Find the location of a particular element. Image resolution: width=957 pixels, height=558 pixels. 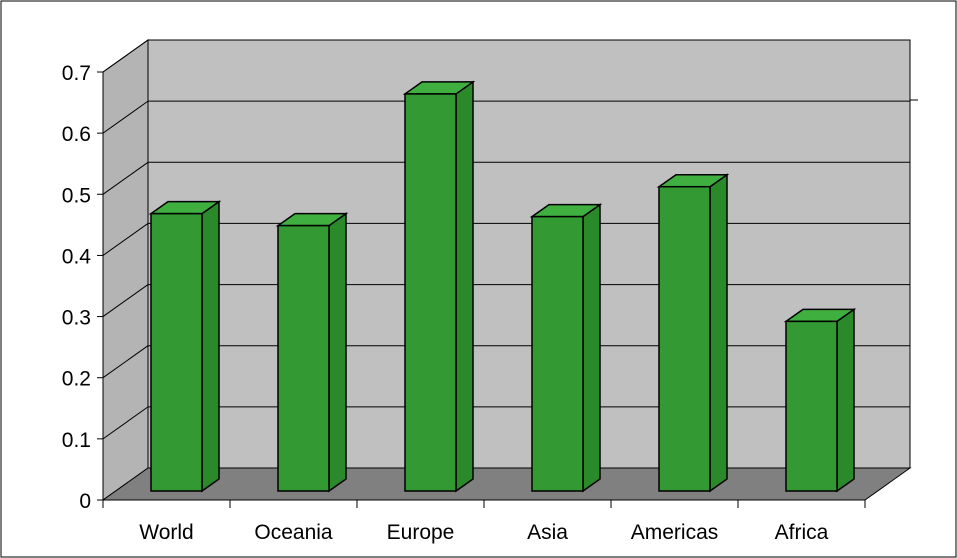

y-tick-label: 0 is located at coordinates (85, 501).